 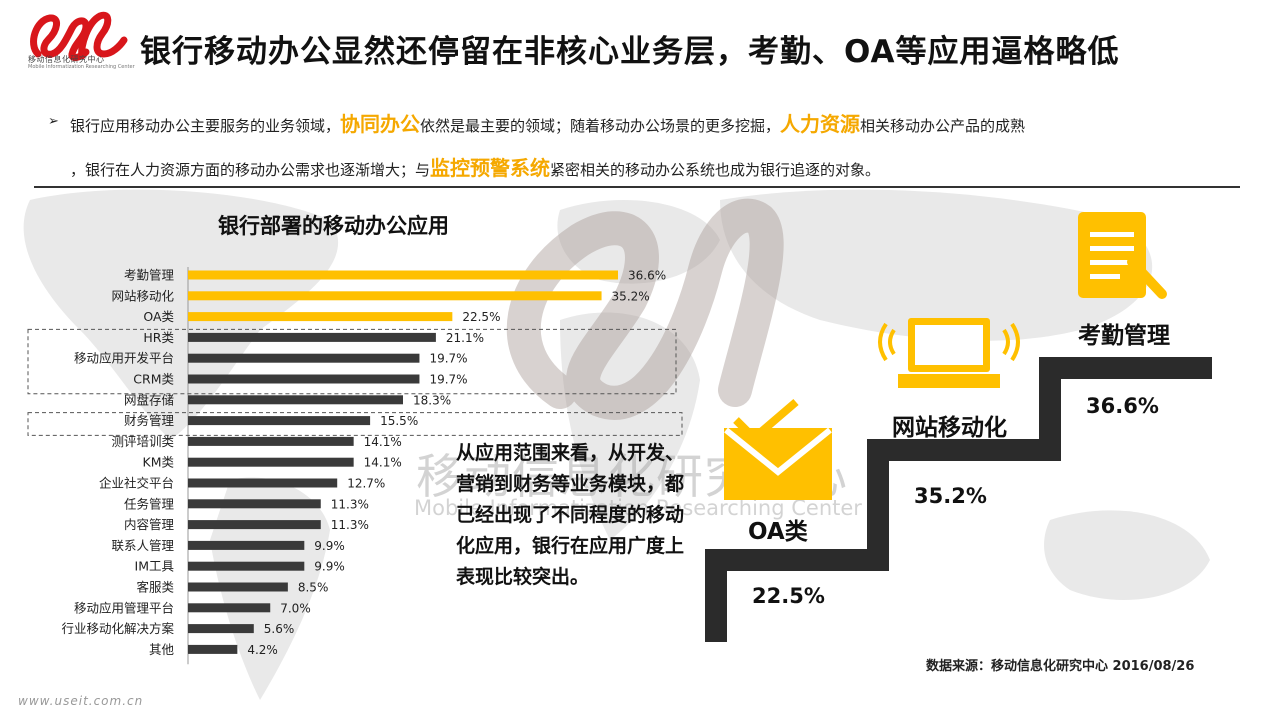 I want to click on category-label: 移动应用开发平台, so click(x=124, y=358).